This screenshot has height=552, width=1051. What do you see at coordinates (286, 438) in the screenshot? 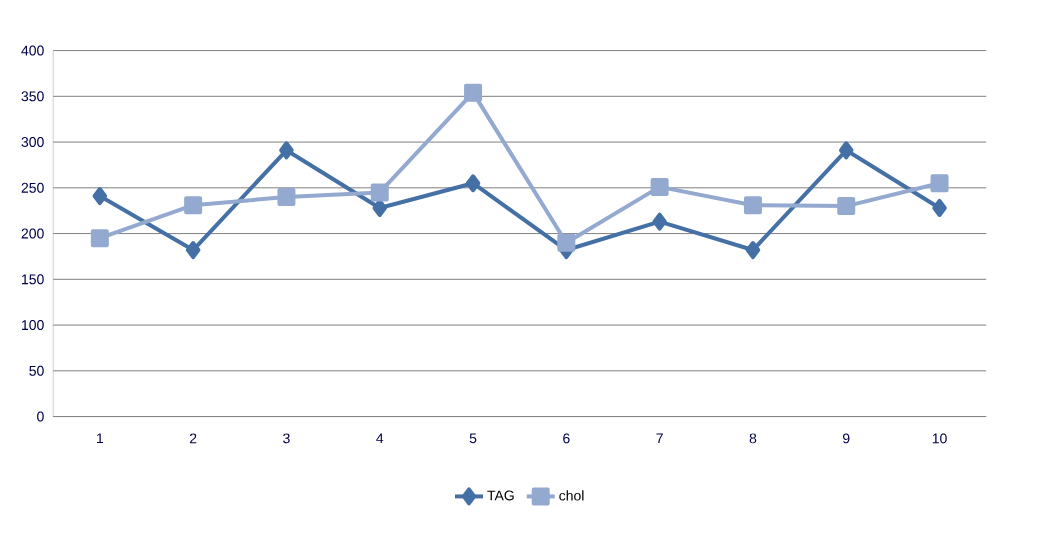
I see `x-tick-label: 3` at bounding box center [286, 438].